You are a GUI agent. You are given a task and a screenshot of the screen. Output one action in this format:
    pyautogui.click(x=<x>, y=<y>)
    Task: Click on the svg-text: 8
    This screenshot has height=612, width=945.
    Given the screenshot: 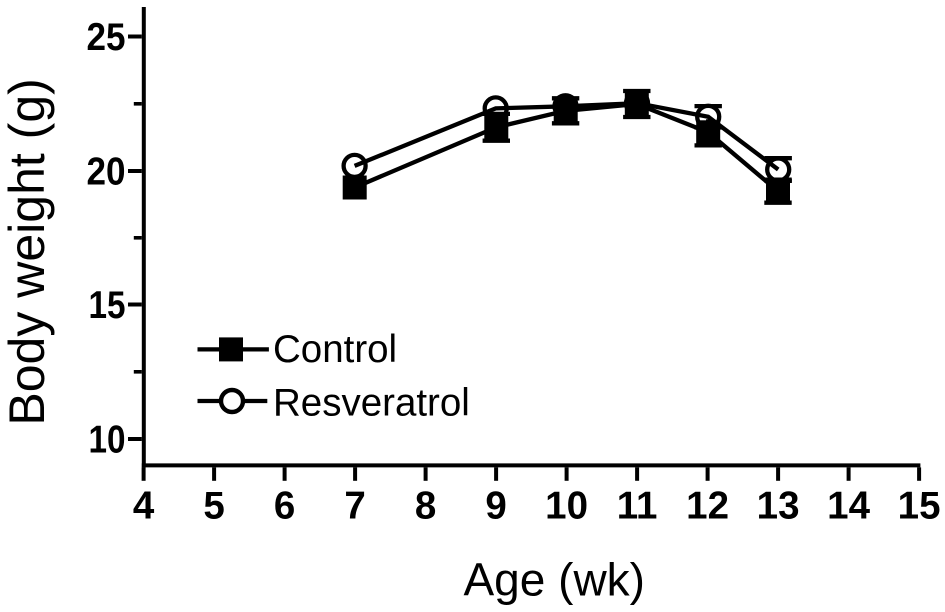 What is the action you would take?
    pyautogui.click(x=425, y=506)
    